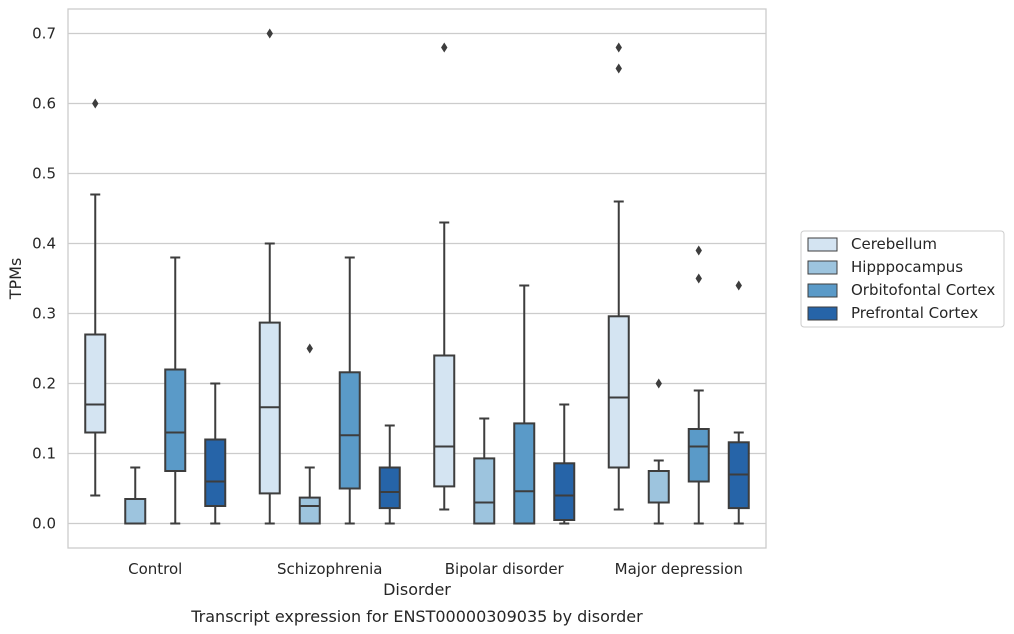  Describe the element at coordinates (44, 174) in the screenshot. I see `y-tick-label: 0.5` at that location.